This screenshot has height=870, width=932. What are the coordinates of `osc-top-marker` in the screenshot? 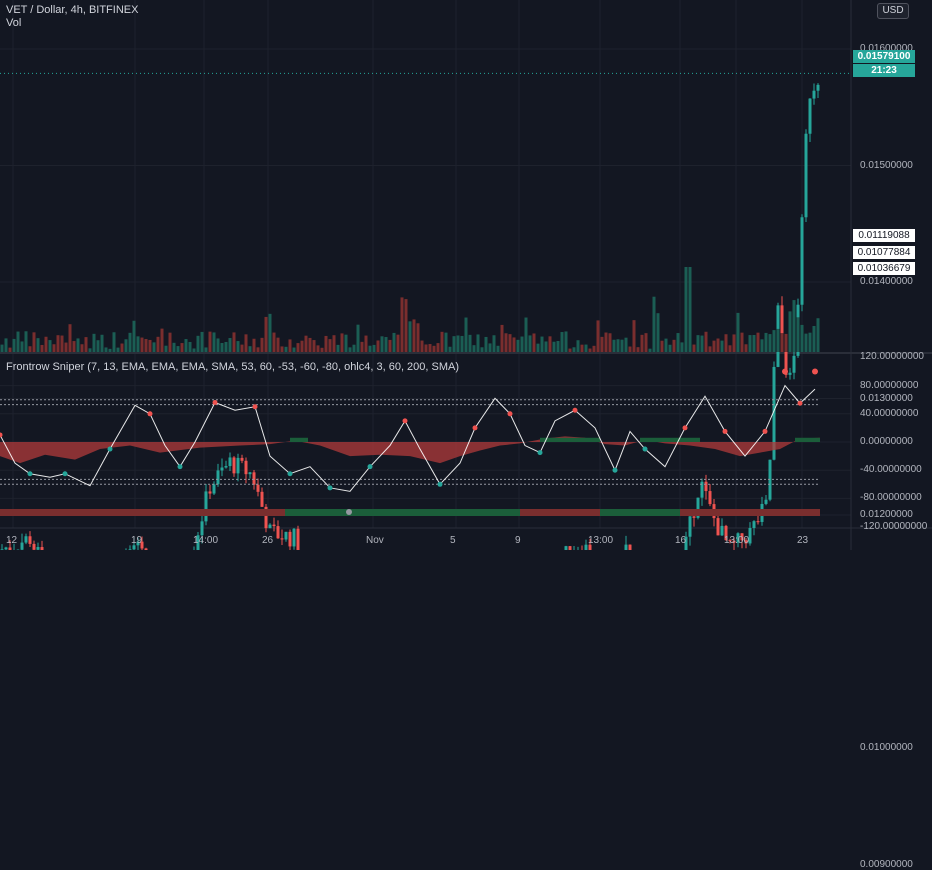 It's located at (785, 372).